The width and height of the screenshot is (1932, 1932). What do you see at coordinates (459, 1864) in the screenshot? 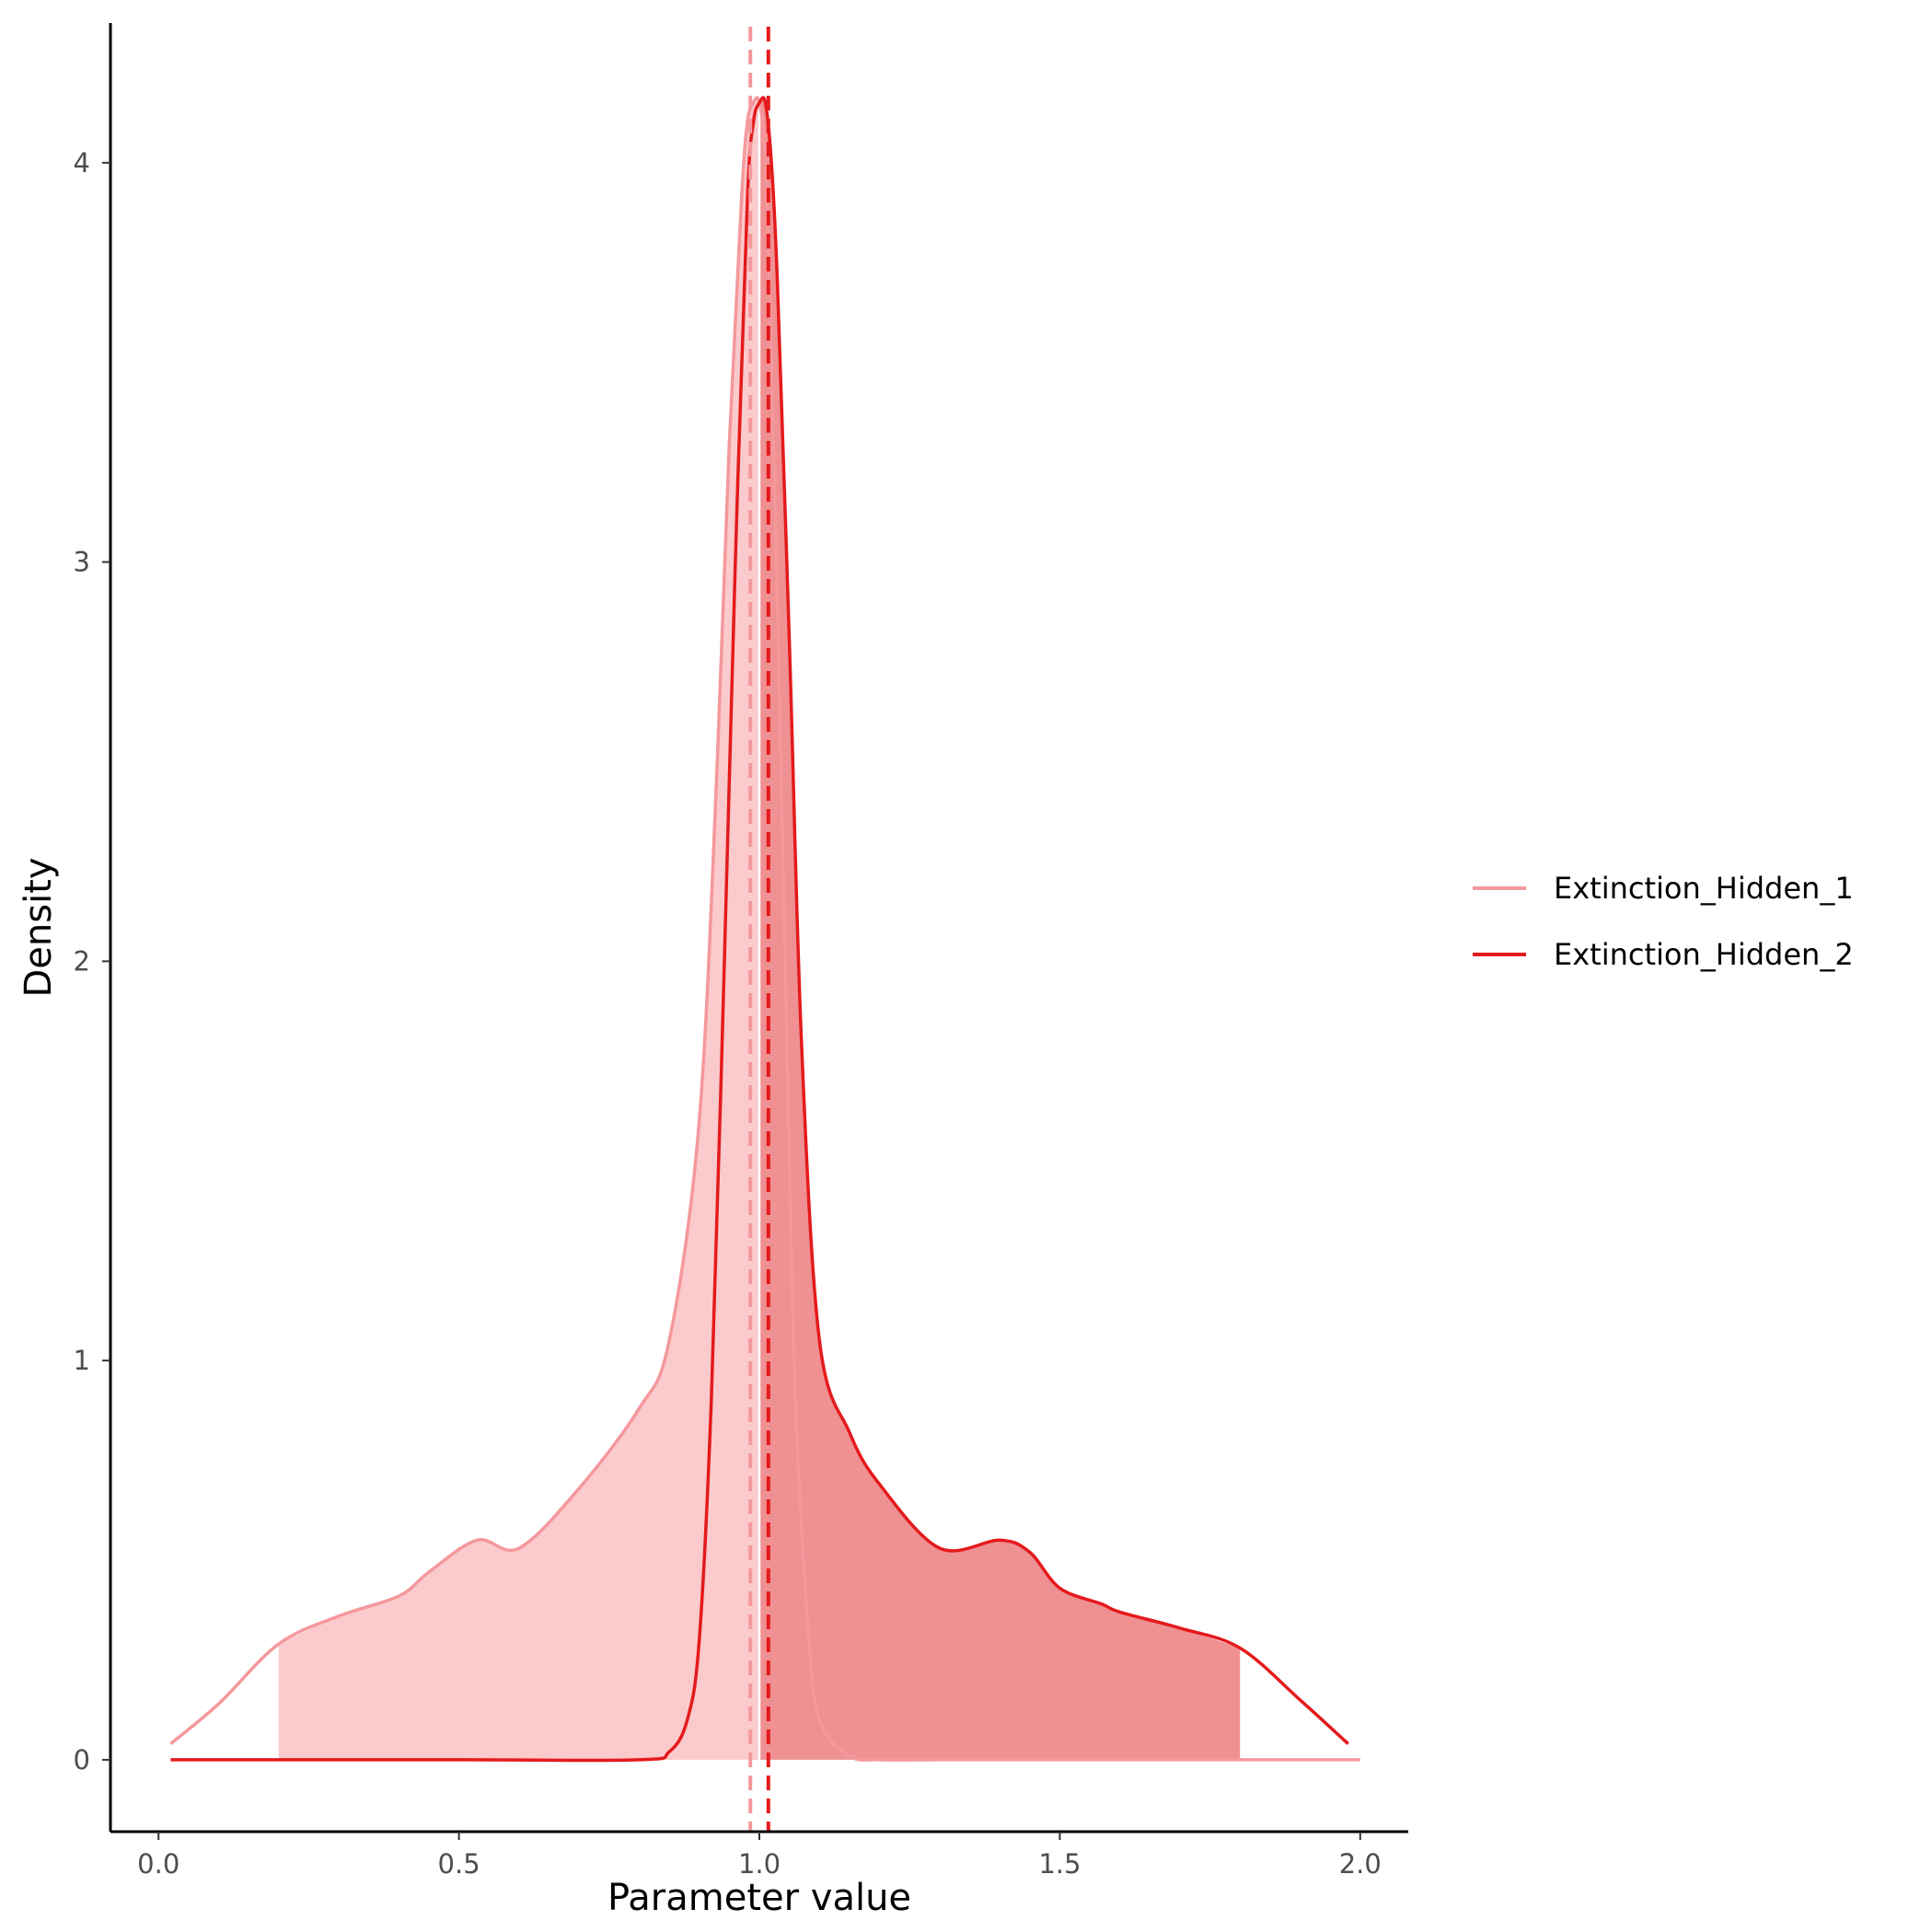
I see `x-tick-label: 0.5` at bounding box center [459, 1864].